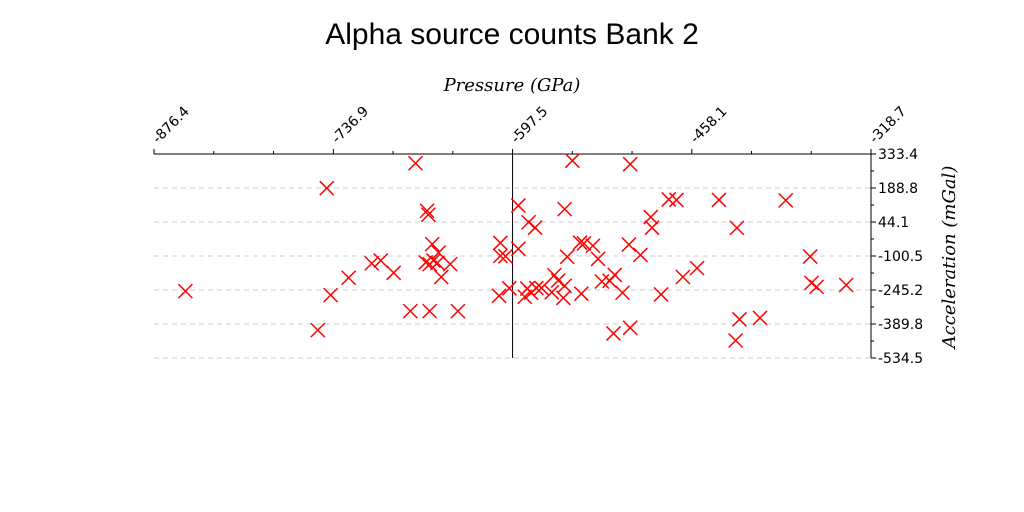 The image size is (1024, 512). What do you see at coordinates (350, 125) in the screenshot?
I see `x-tick-label: -736.9` at bounding box center [350, 125].